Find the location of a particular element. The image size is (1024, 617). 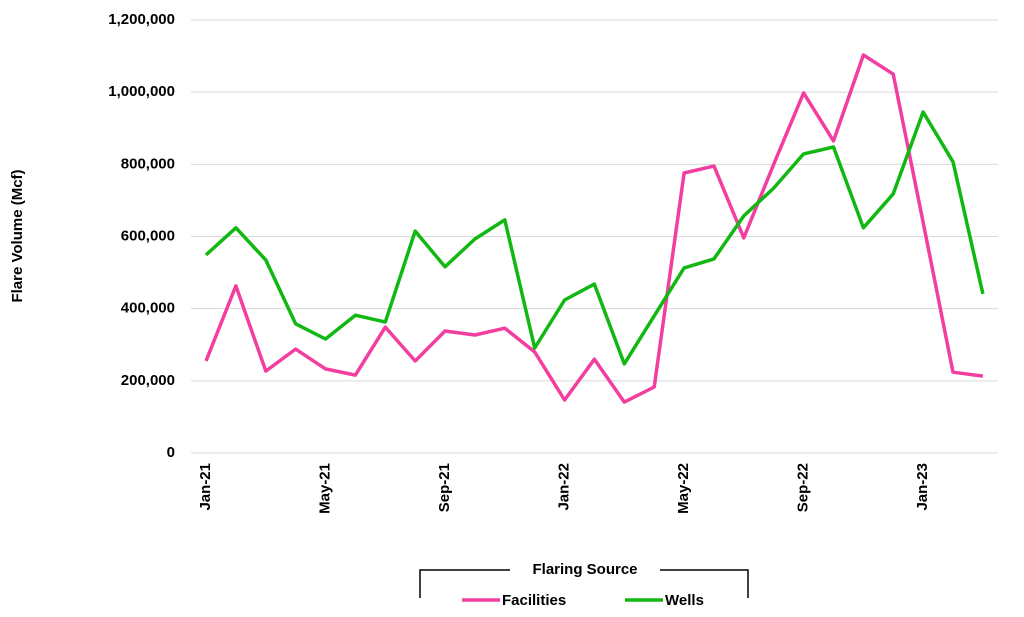

x-tick-label: Sep-21 is located at coordinates (444, 487).